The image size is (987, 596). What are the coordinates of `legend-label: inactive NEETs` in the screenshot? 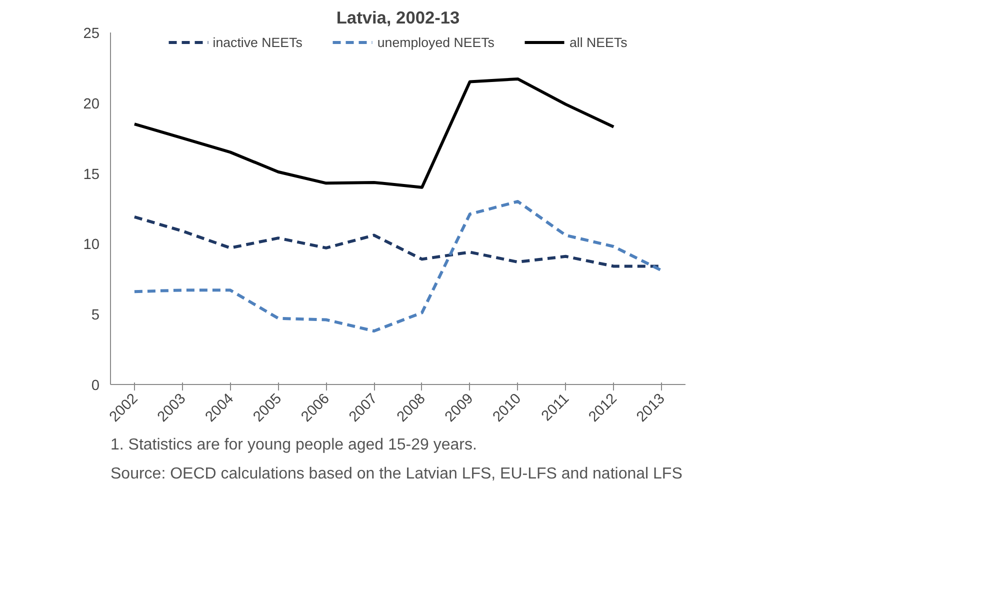 It's located at (257, 42).